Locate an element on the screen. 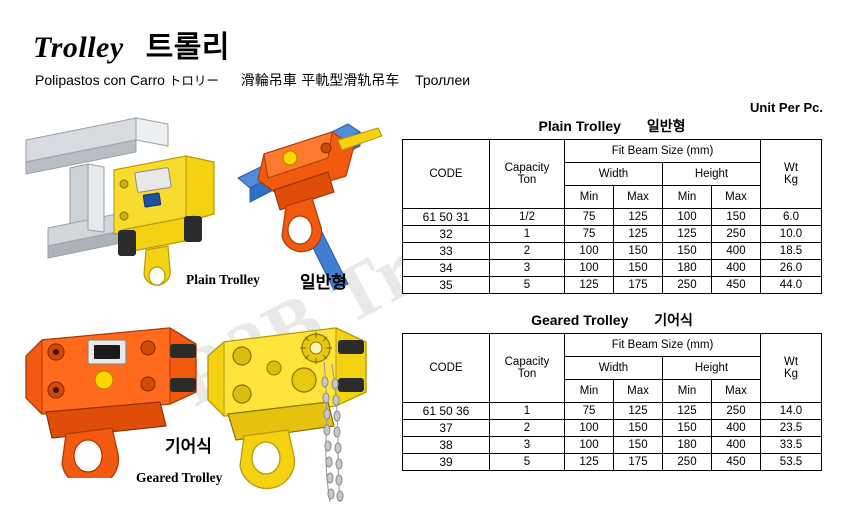  page-title-kr: 트롤리 is located at coordinates (187, 47).